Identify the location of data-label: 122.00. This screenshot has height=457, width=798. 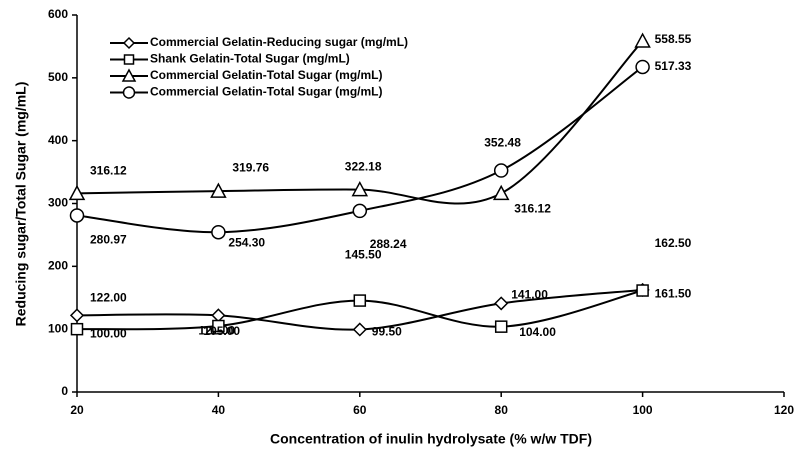
(108, 298).